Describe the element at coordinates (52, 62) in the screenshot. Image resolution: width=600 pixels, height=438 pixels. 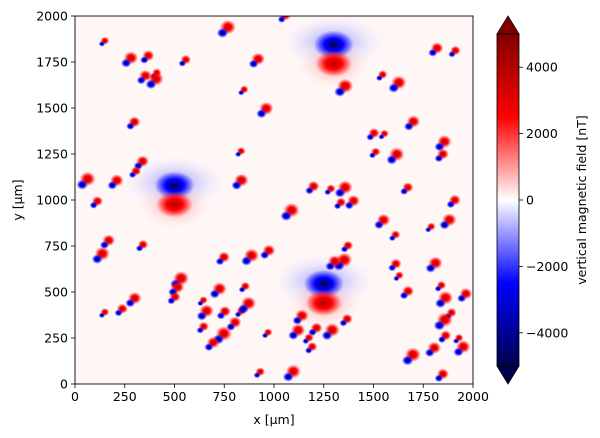
I see `y-tick-label: 1750` at that location.